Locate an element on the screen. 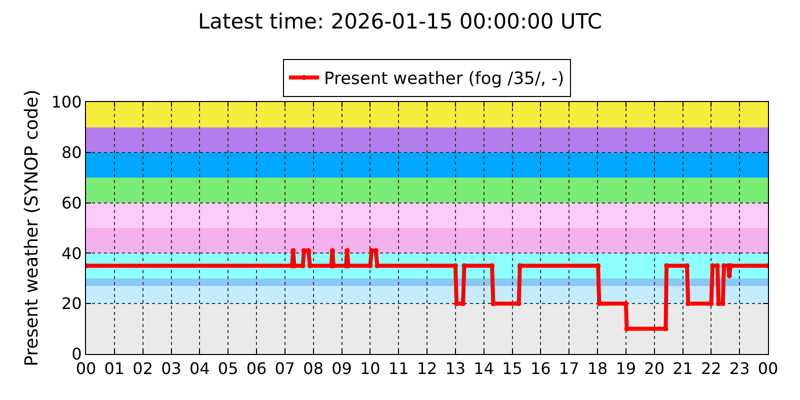 This screenshot has height=400, width=800. x-tick-label: 12 is located at coordinates (427, 368).